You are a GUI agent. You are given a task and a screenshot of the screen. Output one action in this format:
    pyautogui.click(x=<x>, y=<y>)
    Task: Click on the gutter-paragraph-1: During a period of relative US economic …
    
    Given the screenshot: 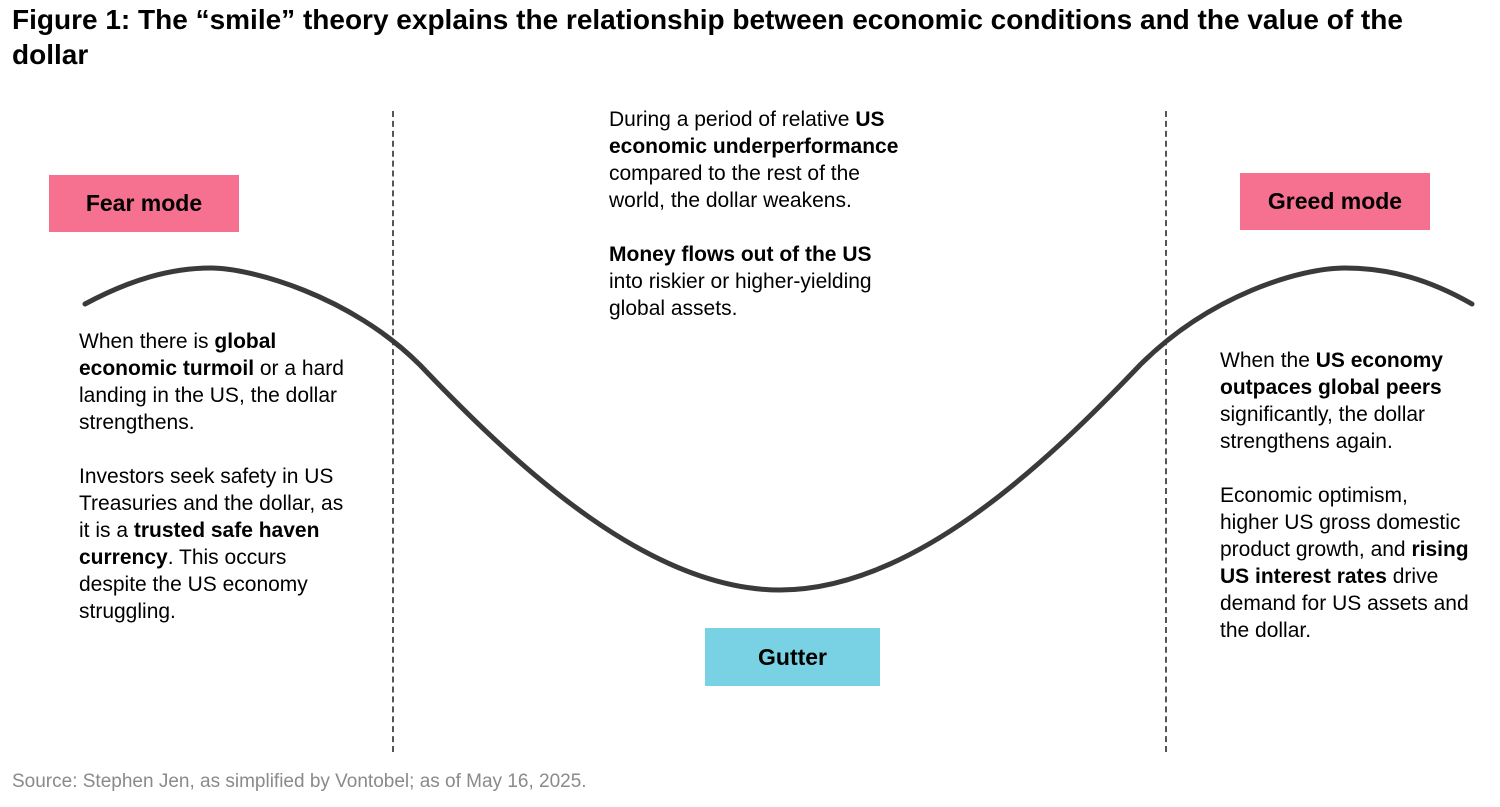 What is the action you would take?
    pyautogui.click(x=754, y=160)
    